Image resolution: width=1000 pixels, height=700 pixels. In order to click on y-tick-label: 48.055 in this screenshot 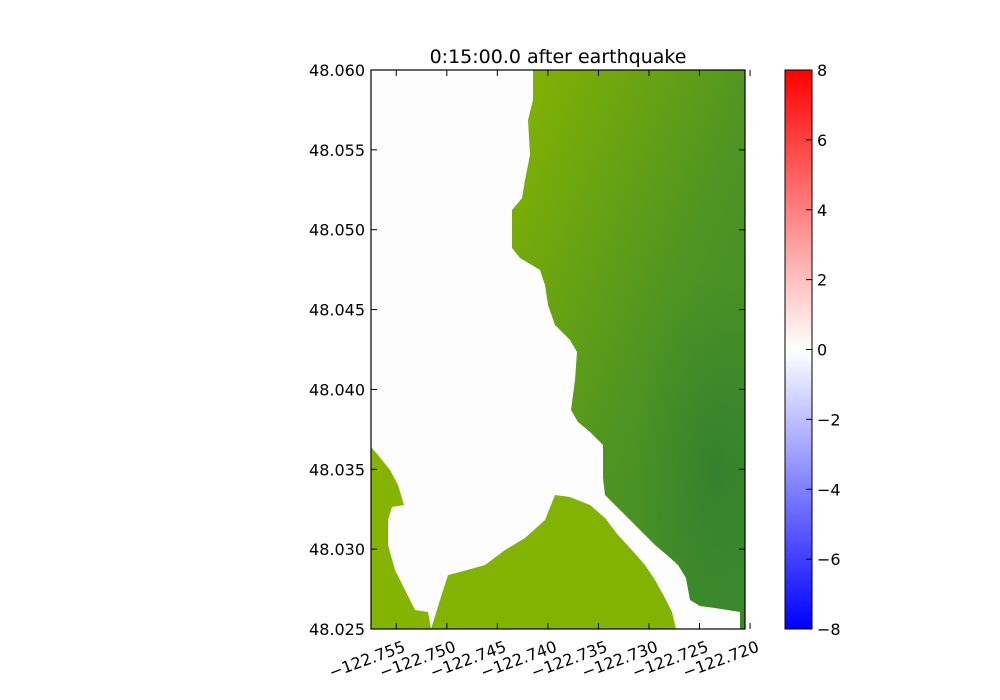, I will do `click(337, 150)`.